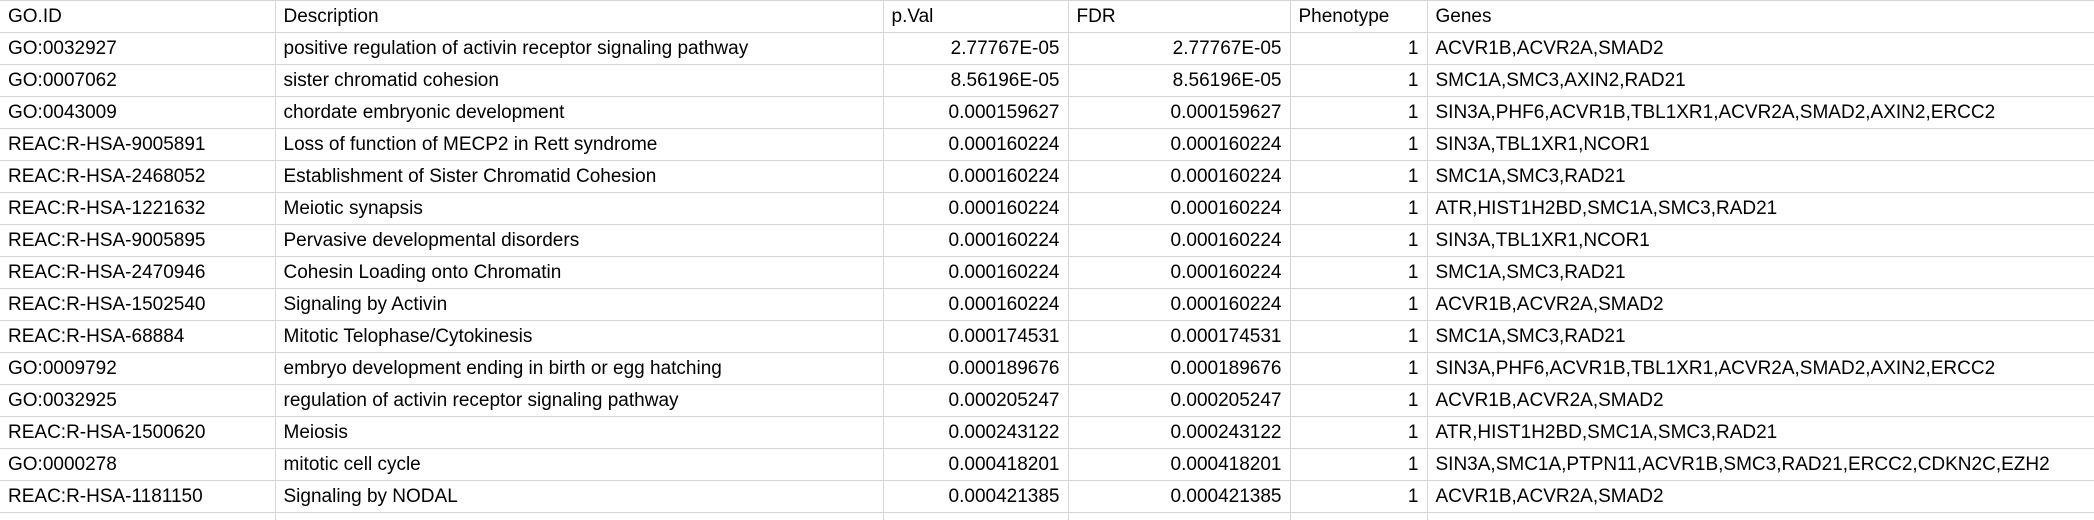  I want to click on cell-fdr: 0.000159627, so click(1179, 112).